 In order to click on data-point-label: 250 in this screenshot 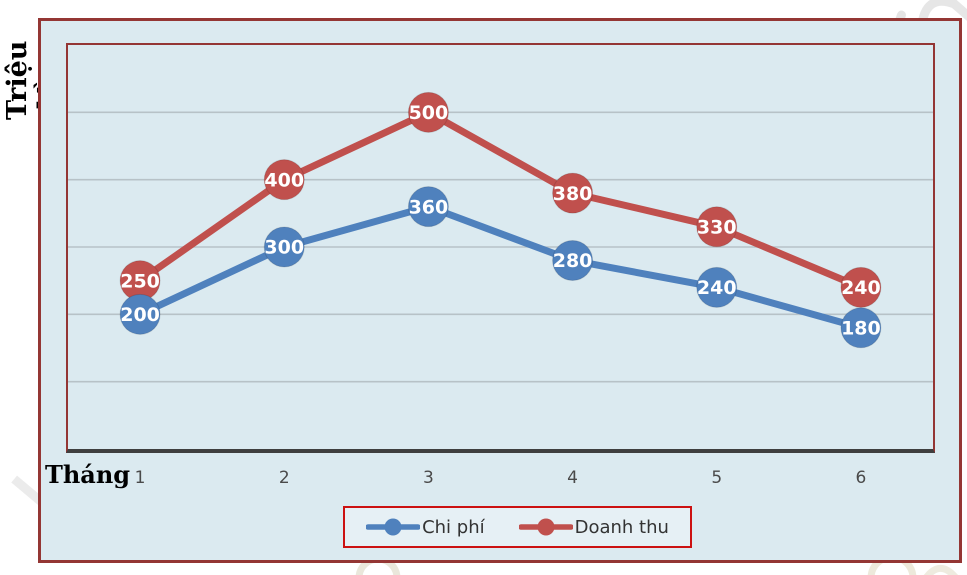, I will do `click(140, 281)`.